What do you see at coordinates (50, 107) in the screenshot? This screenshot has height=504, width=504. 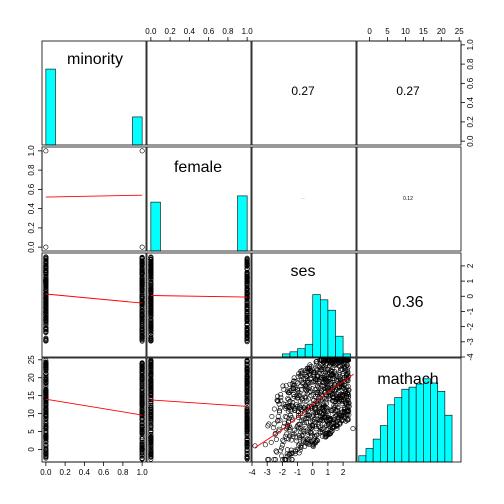 I see `hist-bar-minority` at bounding box center [50, 107].